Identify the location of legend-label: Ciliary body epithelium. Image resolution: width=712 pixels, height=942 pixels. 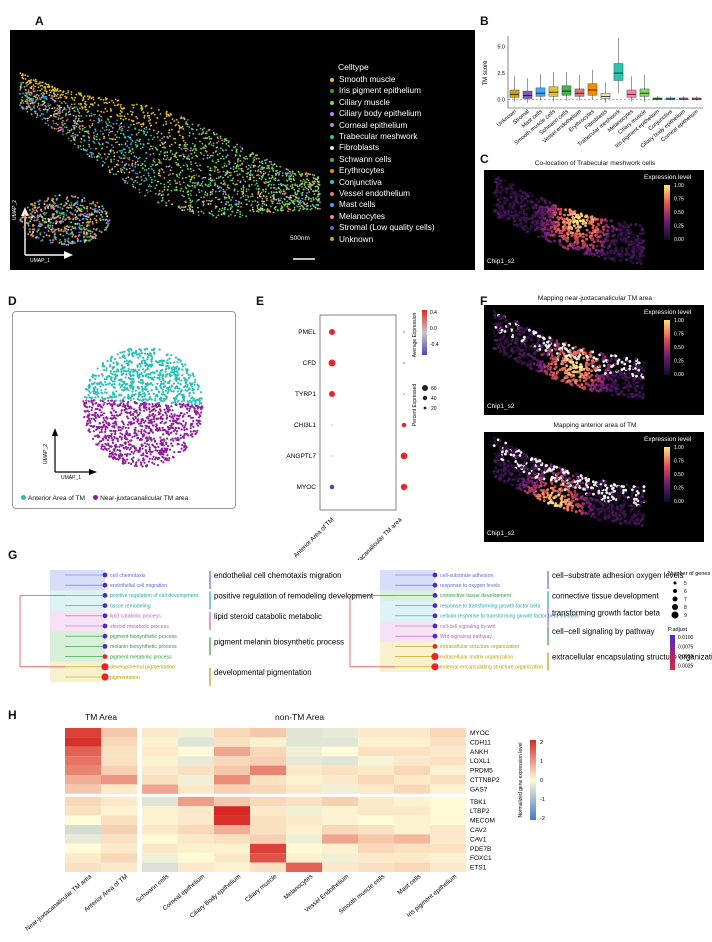
(380, 114).